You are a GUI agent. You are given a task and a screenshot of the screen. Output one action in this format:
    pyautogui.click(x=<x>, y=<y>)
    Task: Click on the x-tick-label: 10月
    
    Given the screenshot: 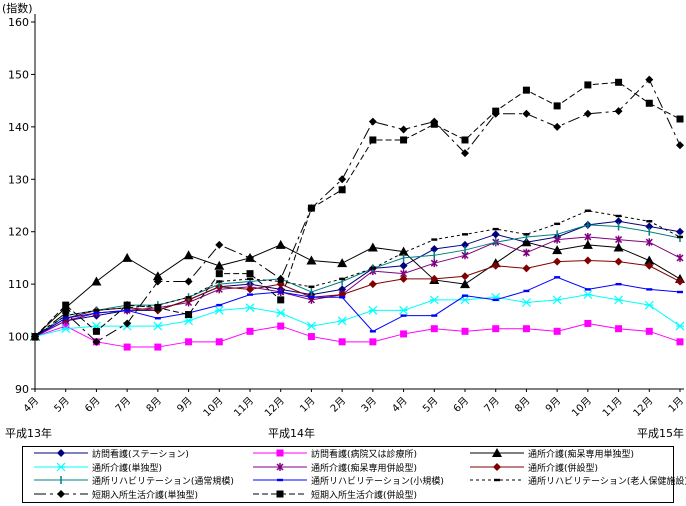 What is the action you would take?
    pyautogui.click(x=581, y=407)
    